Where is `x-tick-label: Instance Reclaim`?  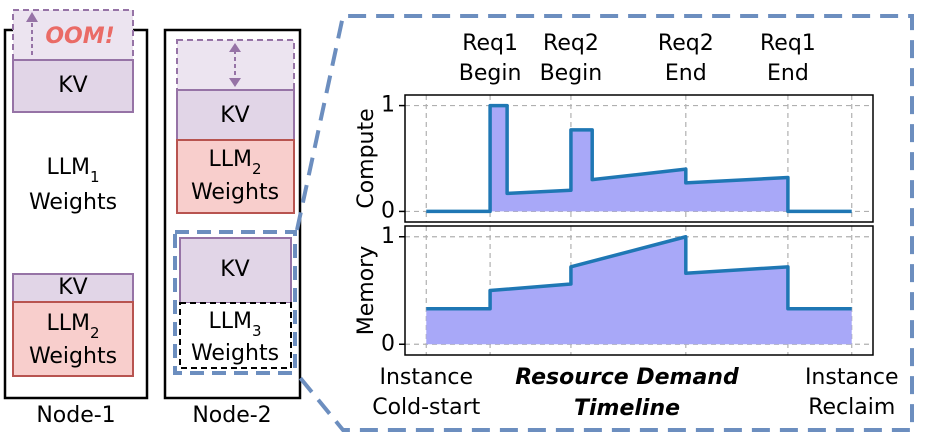
x-tick-label: Instance Reclaim is located at coordinates (852, 392).